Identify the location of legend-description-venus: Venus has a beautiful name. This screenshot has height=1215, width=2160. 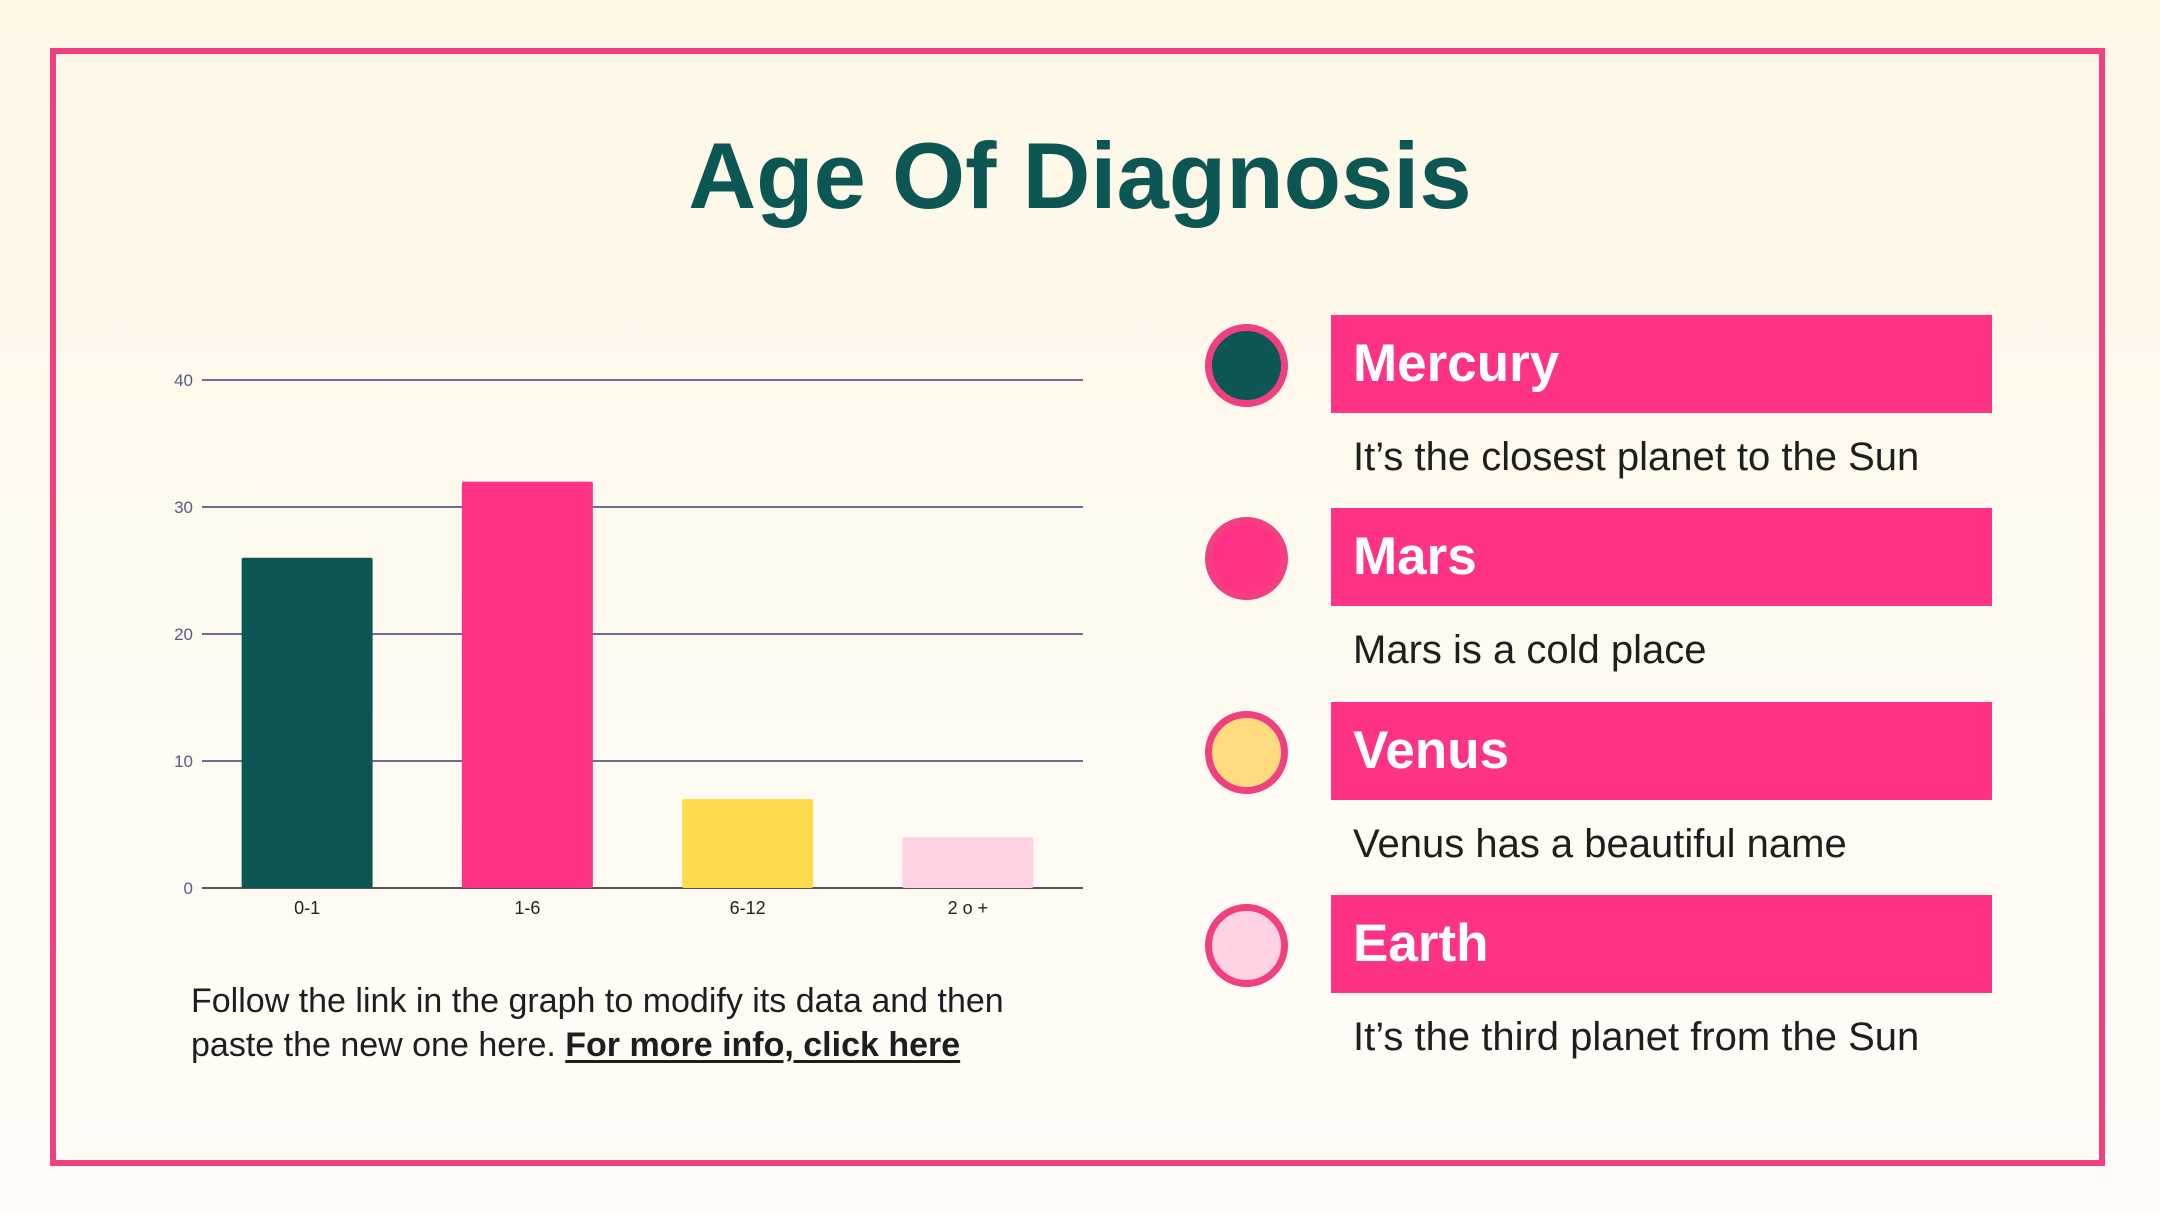
(1600, 844).